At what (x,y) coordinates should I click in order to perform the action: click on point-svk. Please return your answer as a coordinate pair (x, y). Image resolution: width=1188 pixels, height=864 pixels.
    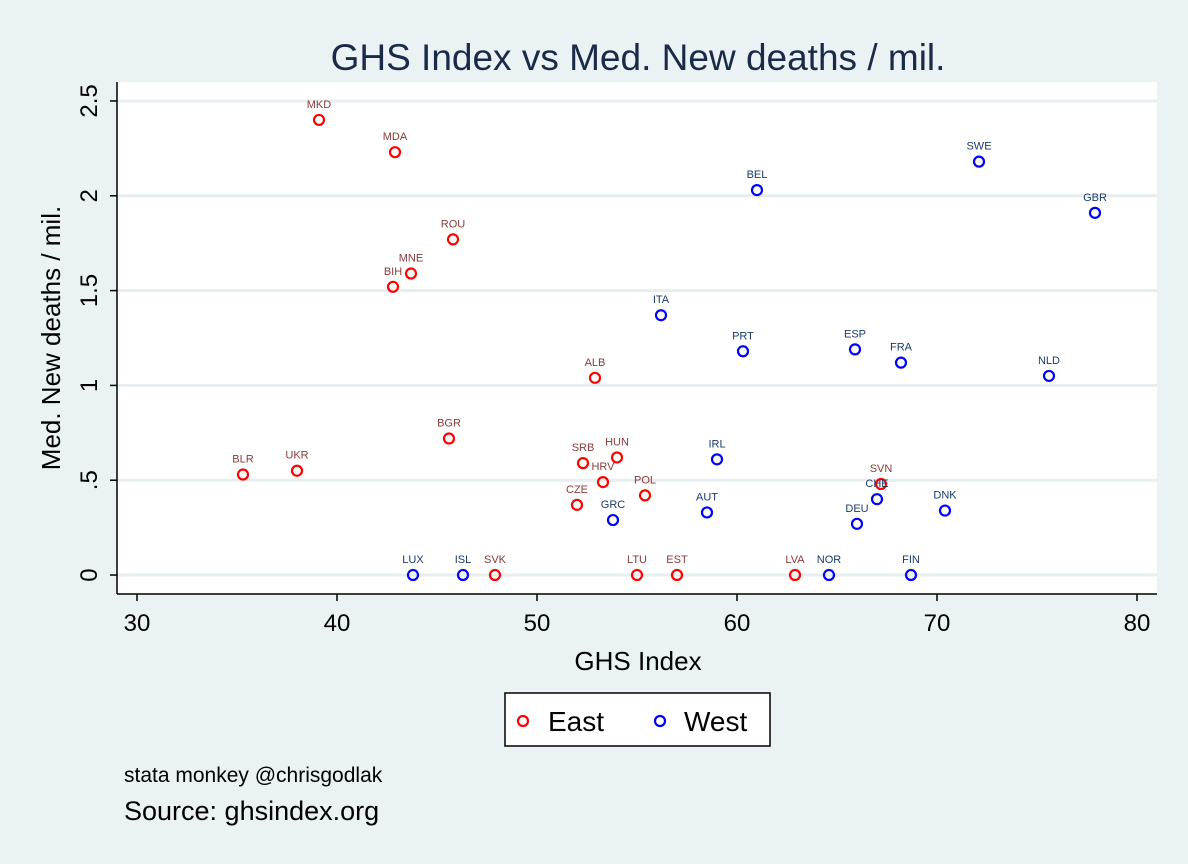
    Looking at the image, I should click on (495, 575).